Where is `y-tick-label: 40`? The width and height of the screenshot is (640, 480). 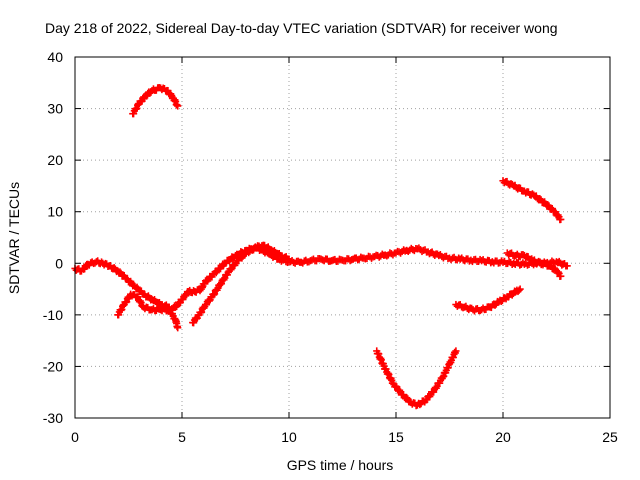 y-tick-label: 40 is located at coordinates (55, 57).